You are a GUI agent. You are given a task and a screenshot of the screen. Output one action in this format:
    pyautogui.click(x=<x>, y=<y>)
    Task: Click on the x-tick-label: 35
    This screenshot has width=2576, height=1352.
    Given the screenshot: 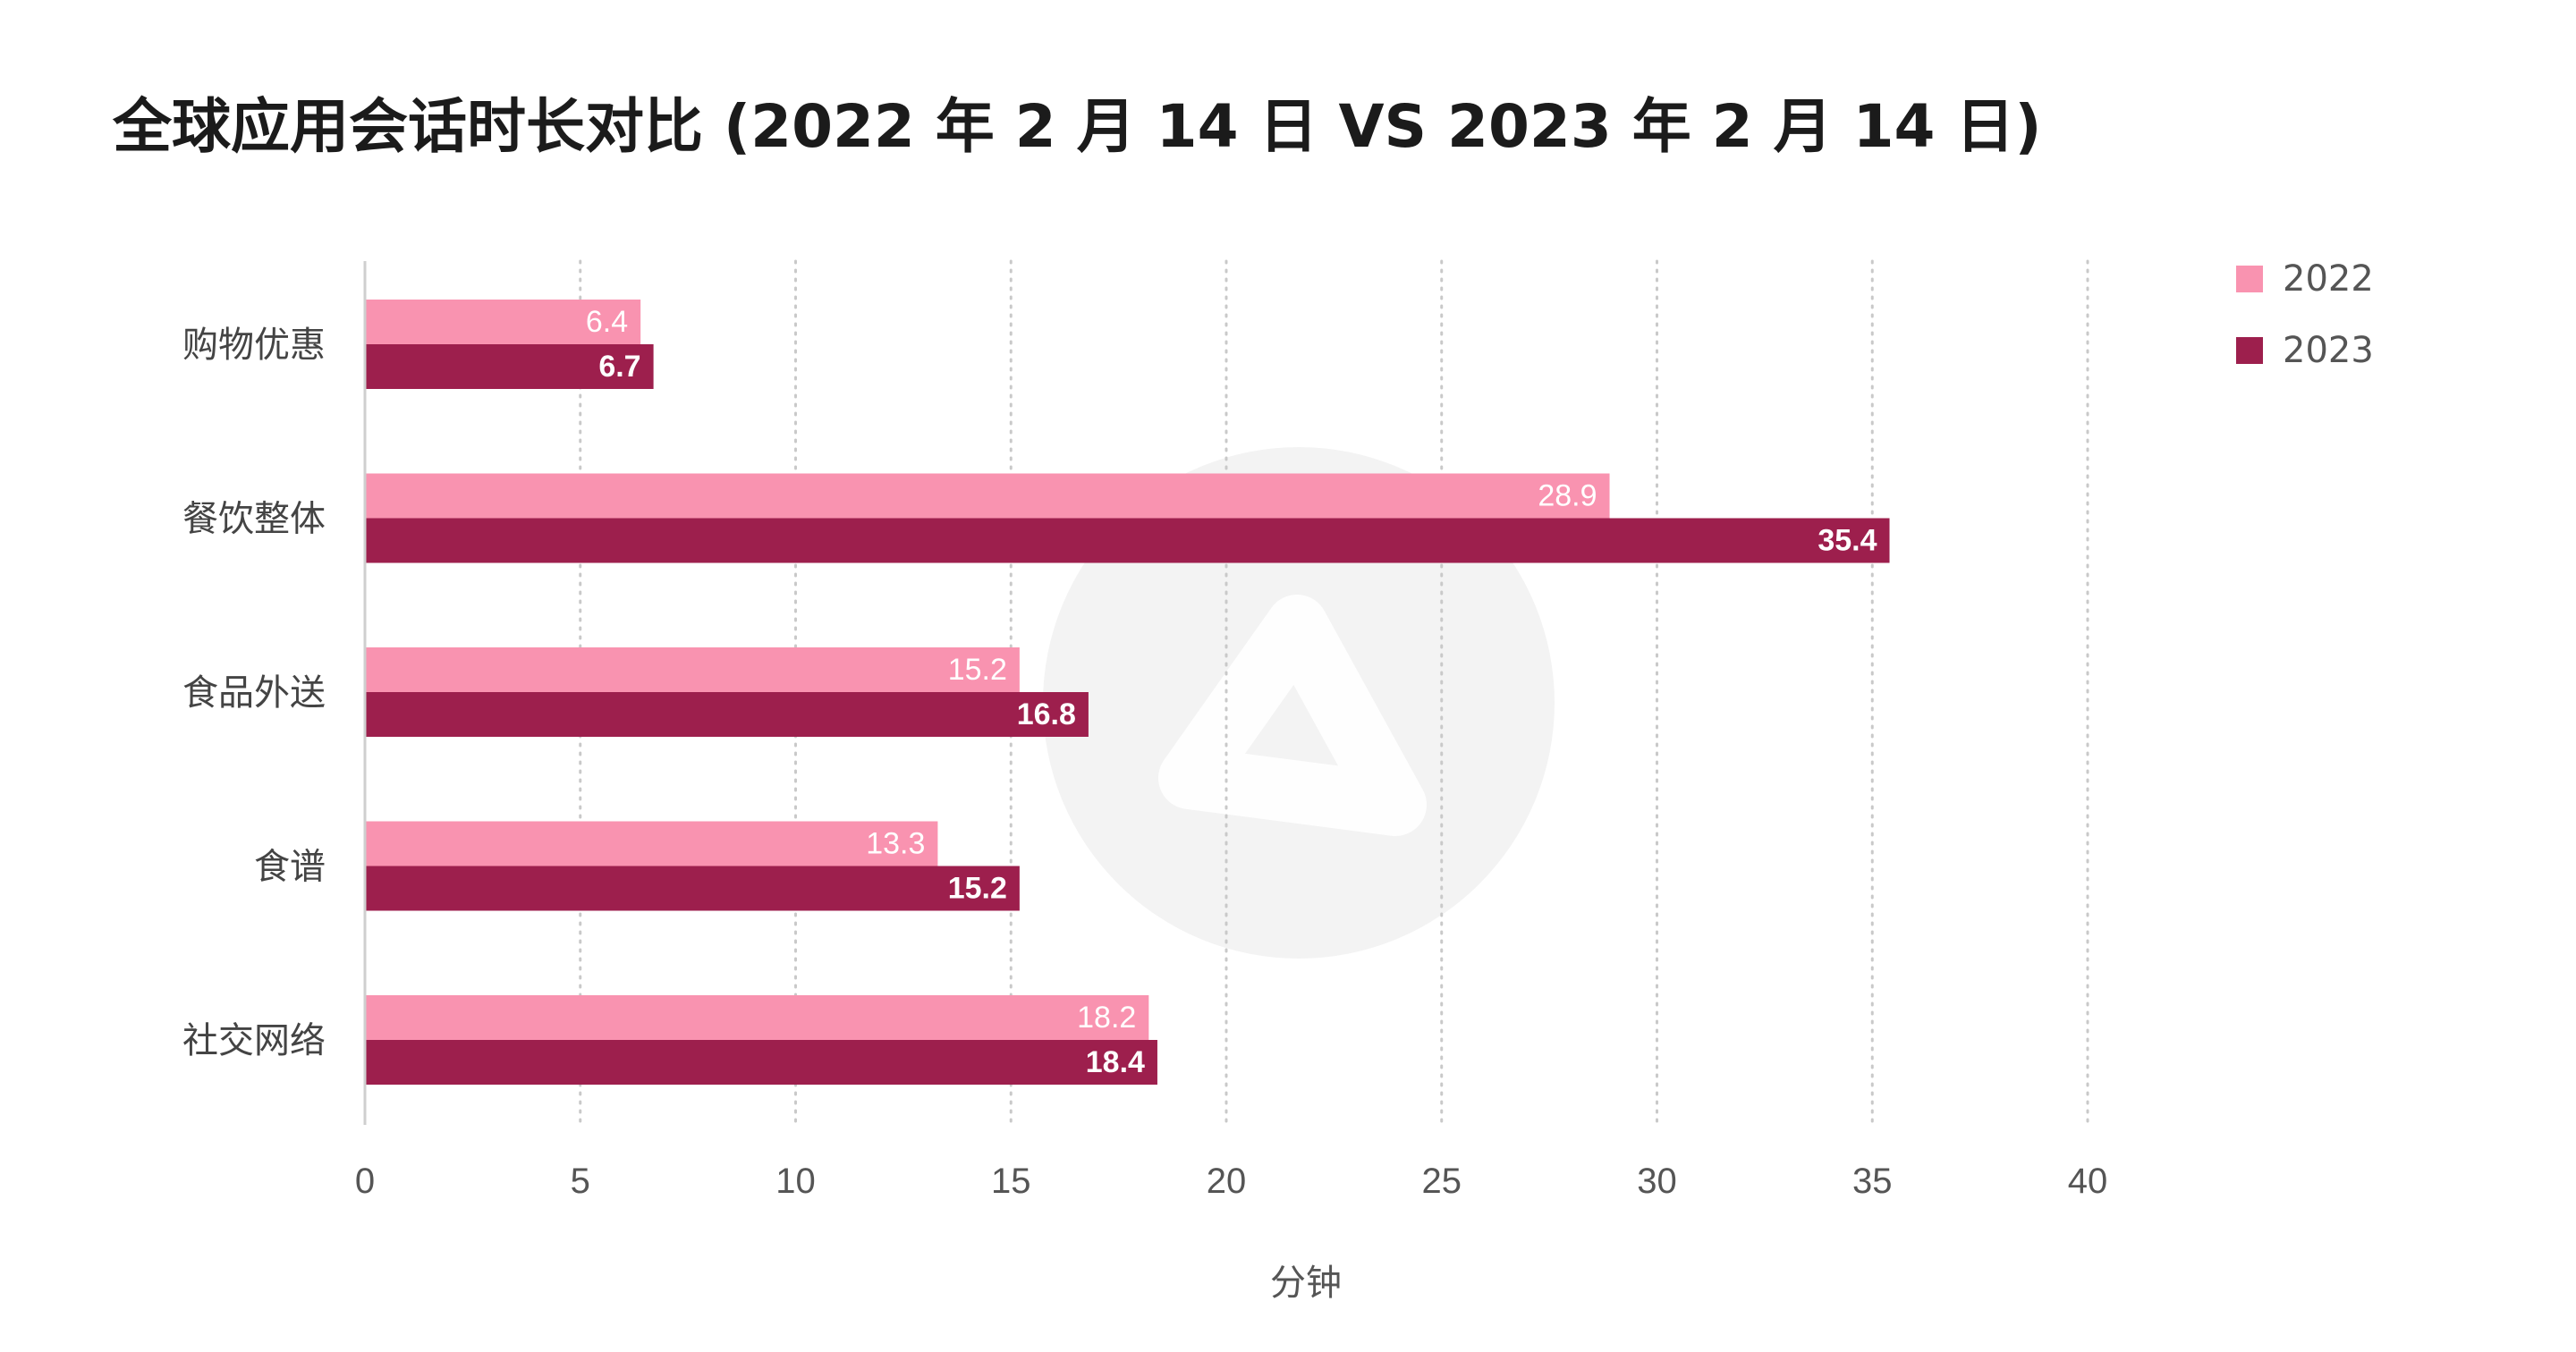 What is the action you would take?
    pyautogui.click(x=1872, y=1181)
    